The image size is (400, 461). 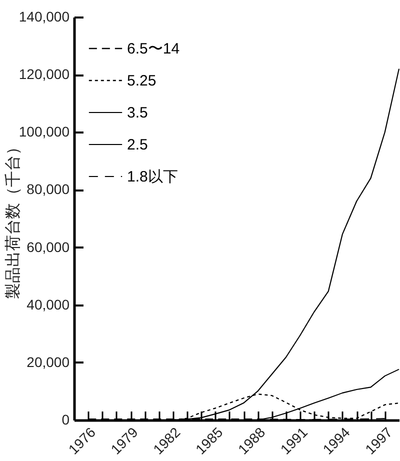 What do you see at coordinates (44, 16) in the screenshot?
I see `y-tick-label: 140,000` at bounding box center [44, 16].